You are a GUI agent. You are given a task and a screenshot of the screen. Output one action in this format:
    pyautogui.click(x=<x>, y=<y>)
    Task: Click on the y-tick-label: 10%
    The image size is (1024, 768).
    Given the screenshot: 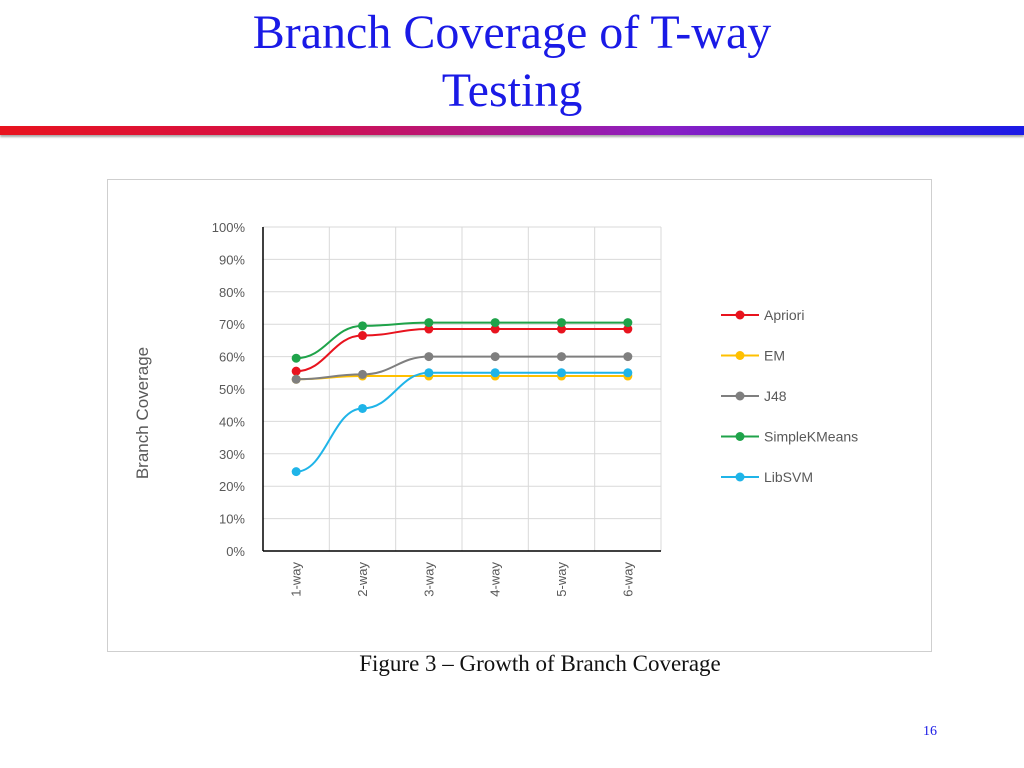 What is the action you would take?
    pyautogui.click(x=232, y=519)
    